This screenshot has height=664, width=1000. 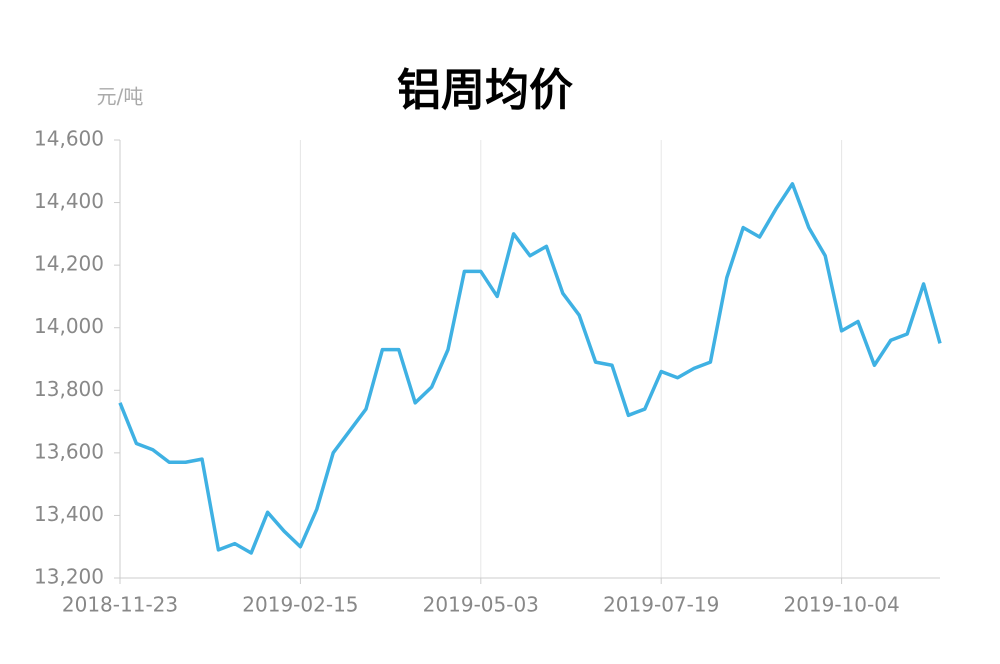 What do you see at coordinates (661, 605) in the screenshot?
I see `x-tick-label: 2019-07-19` at bounding box center [661, 605].